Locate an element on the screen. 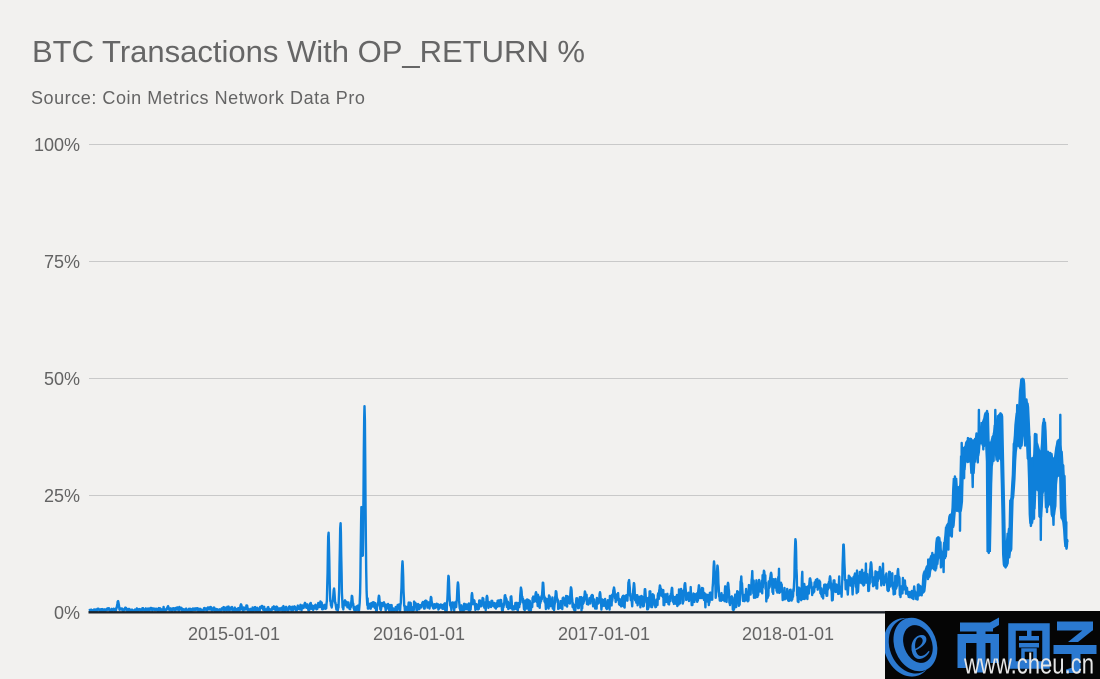  svg-text: www.cheu.cn is located at coordinates (1028, 664).